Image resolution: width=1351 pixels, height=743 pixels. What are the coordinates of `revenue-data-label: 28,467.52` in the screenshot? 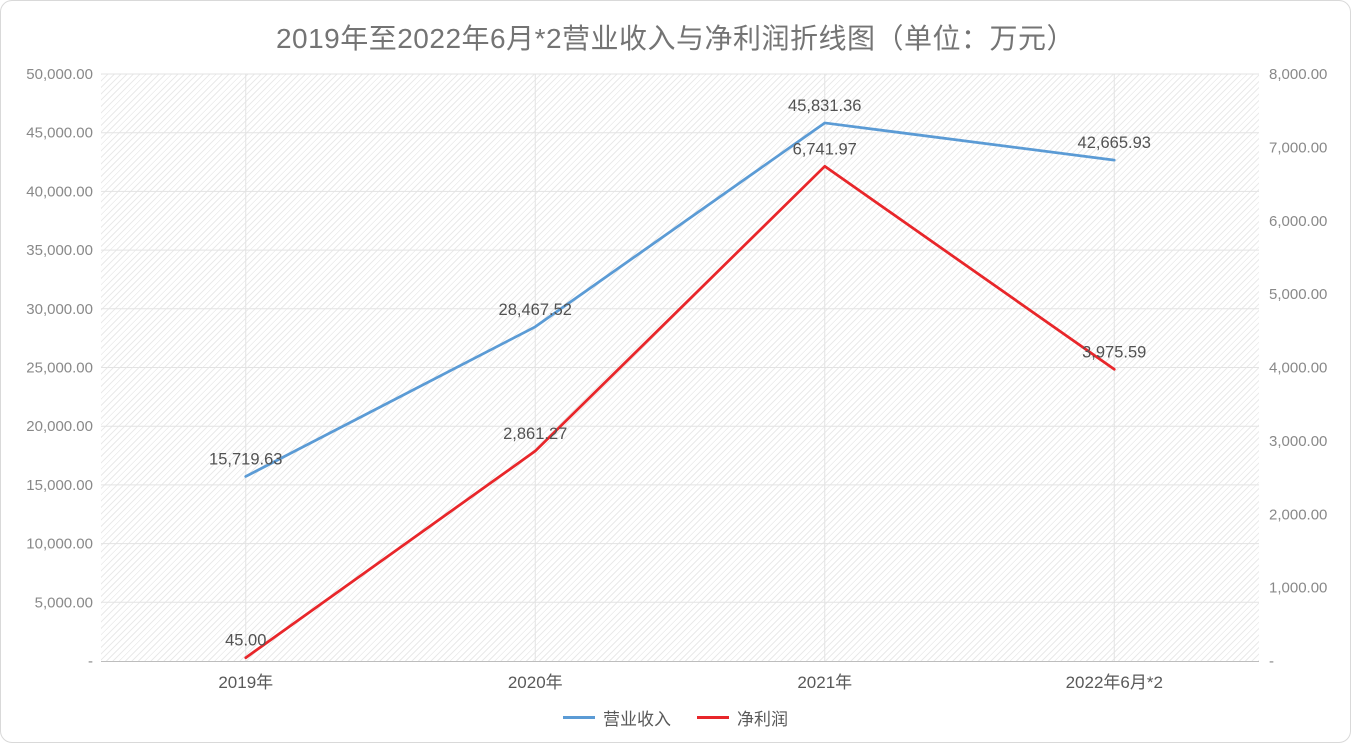 It's located at (535, 310).